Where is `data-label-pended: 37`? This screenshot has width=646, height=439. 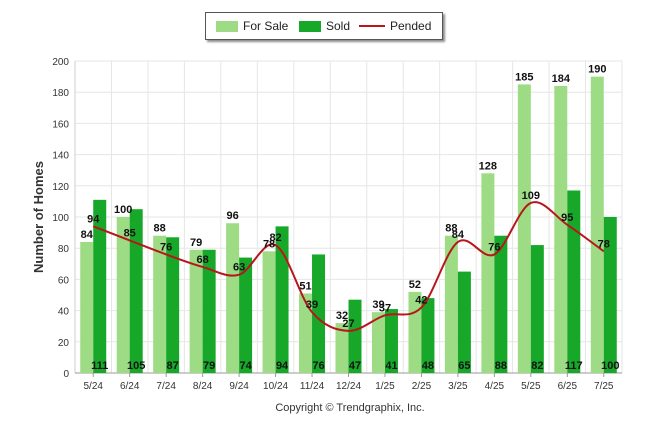 data-label-pended: 37 is located at coordinates (385, 308).